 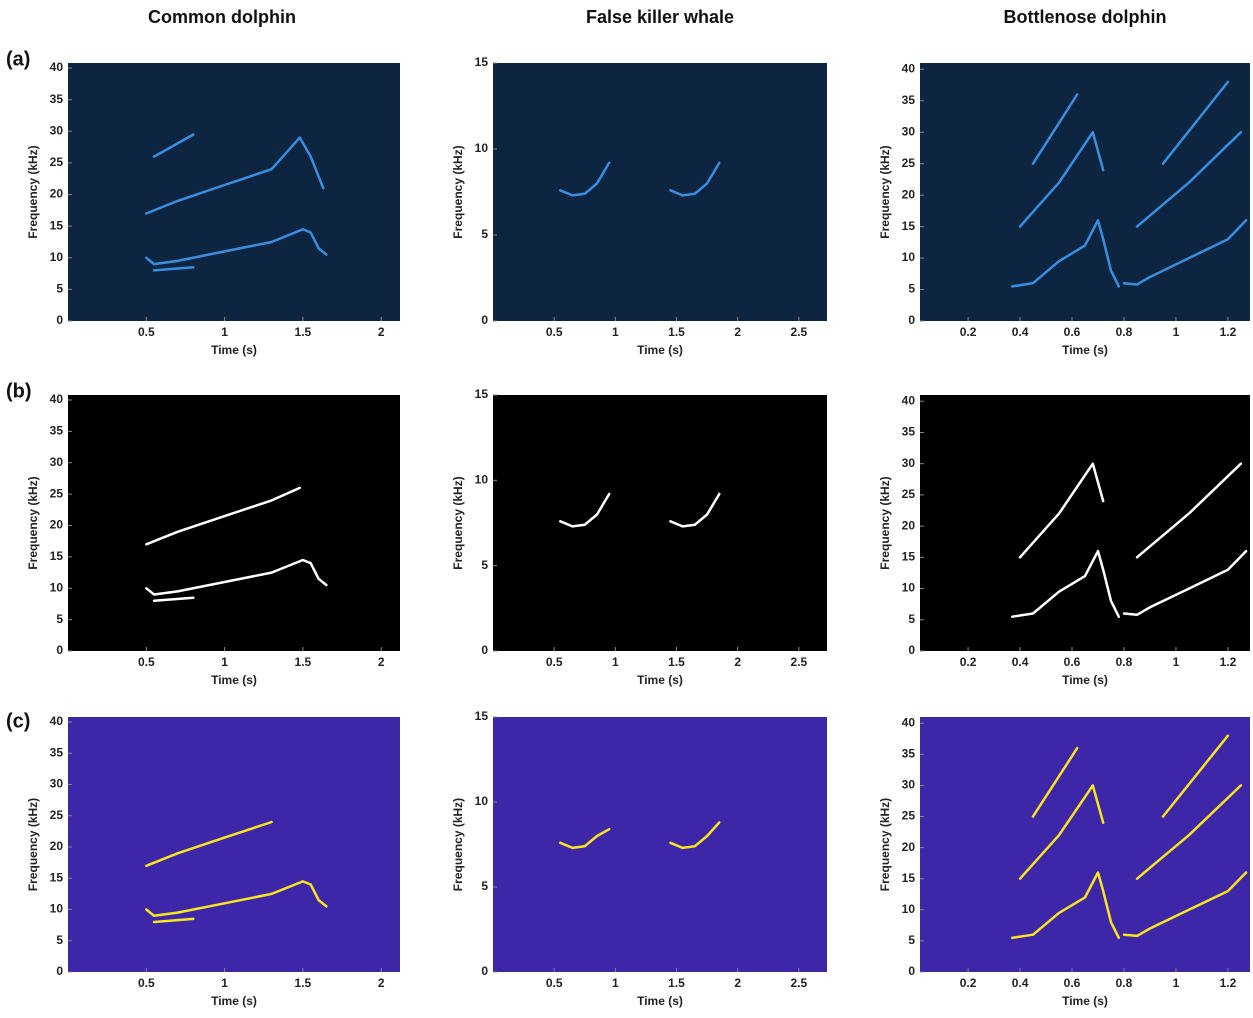 I want to click on column-title: False killer whale, so click(x=660, y=17).